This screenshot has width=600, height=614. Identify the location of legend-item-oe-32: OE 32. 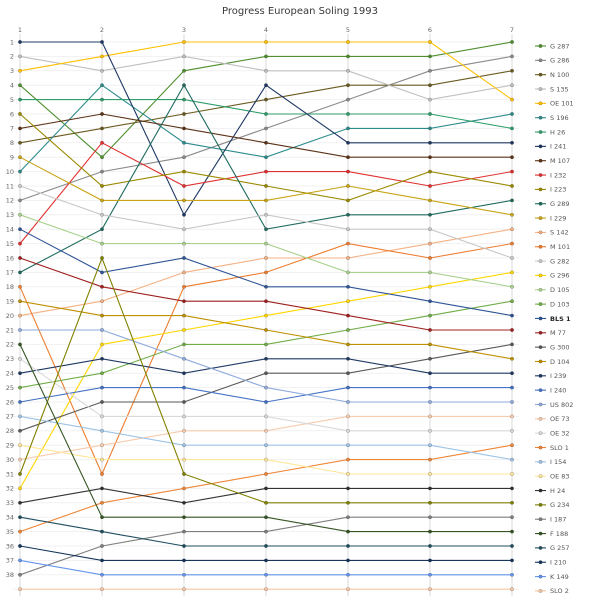
(552, 433).